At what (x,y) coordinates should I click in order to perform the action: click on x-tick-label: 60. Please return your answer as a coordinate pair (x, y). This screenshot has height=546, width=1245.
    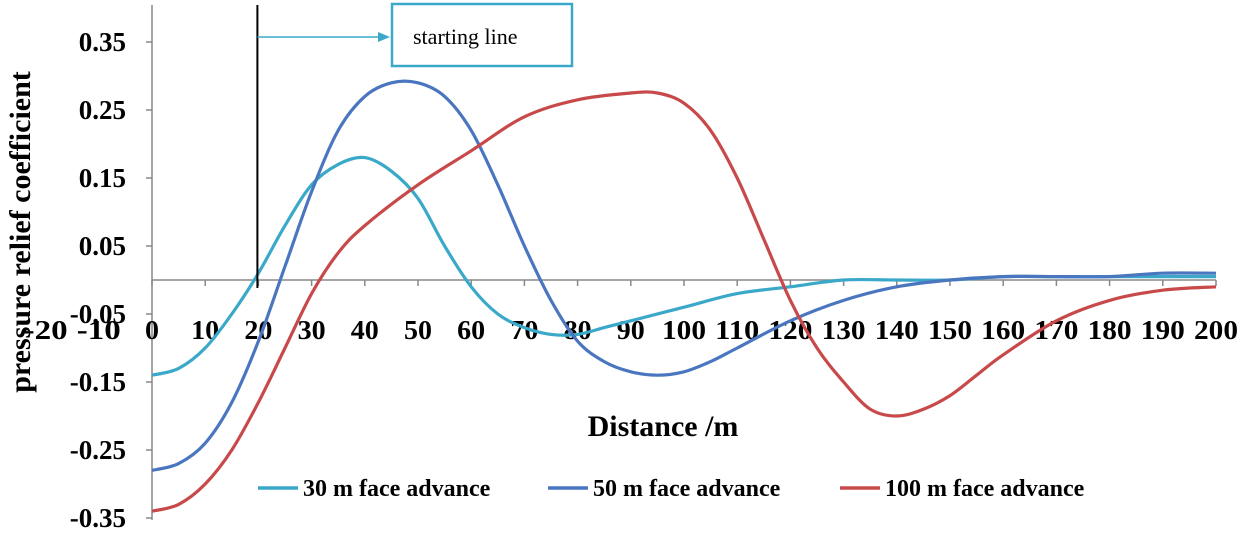
    Looking at the image, I should click on (471, 330).